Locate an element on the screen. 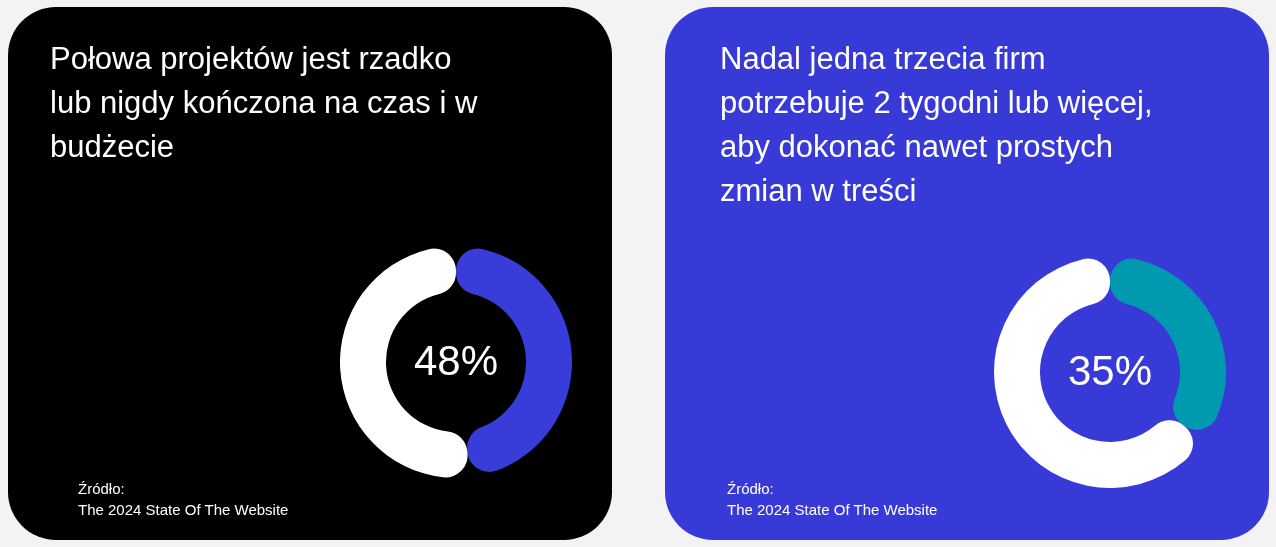 The width and height of the screenshot is (1276, 547). data-label: 35% is located at coordinates (1110, 370).